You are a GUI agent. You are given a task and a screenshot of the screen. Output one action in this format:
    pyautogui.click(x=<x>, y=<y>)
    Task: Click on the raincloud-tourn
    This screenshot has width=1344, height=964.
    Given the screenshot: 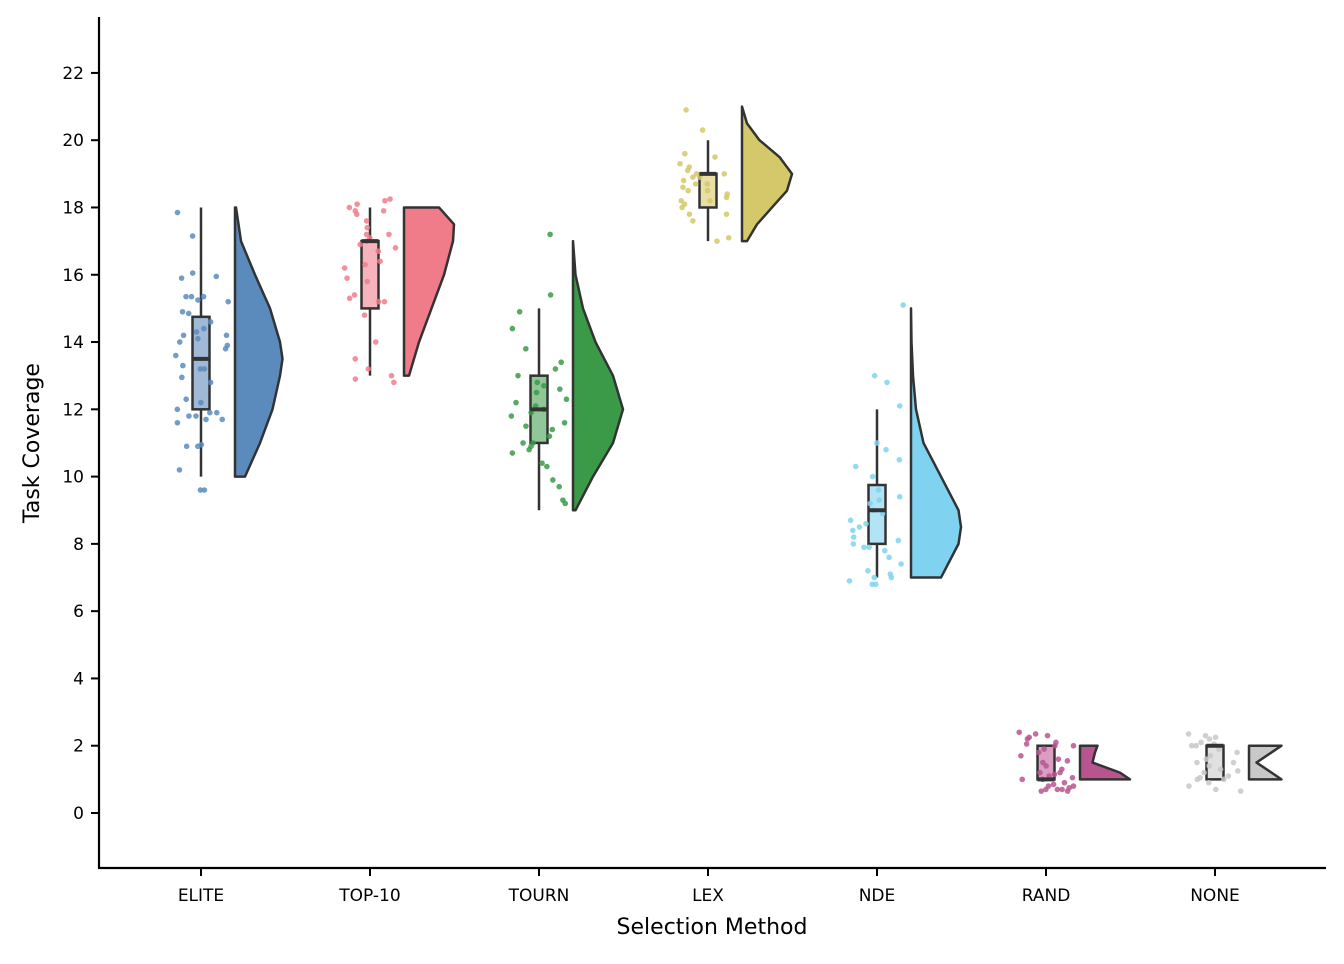 What is the action you would take?
    pyautogui.click(x=566, y=371)
    